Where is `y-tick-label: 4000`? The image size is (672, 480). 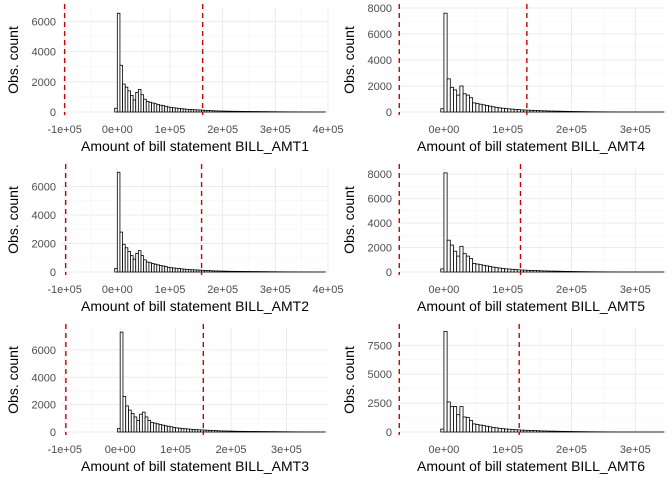 y-tick-label: 4000 is located at coordinates (44, 53).